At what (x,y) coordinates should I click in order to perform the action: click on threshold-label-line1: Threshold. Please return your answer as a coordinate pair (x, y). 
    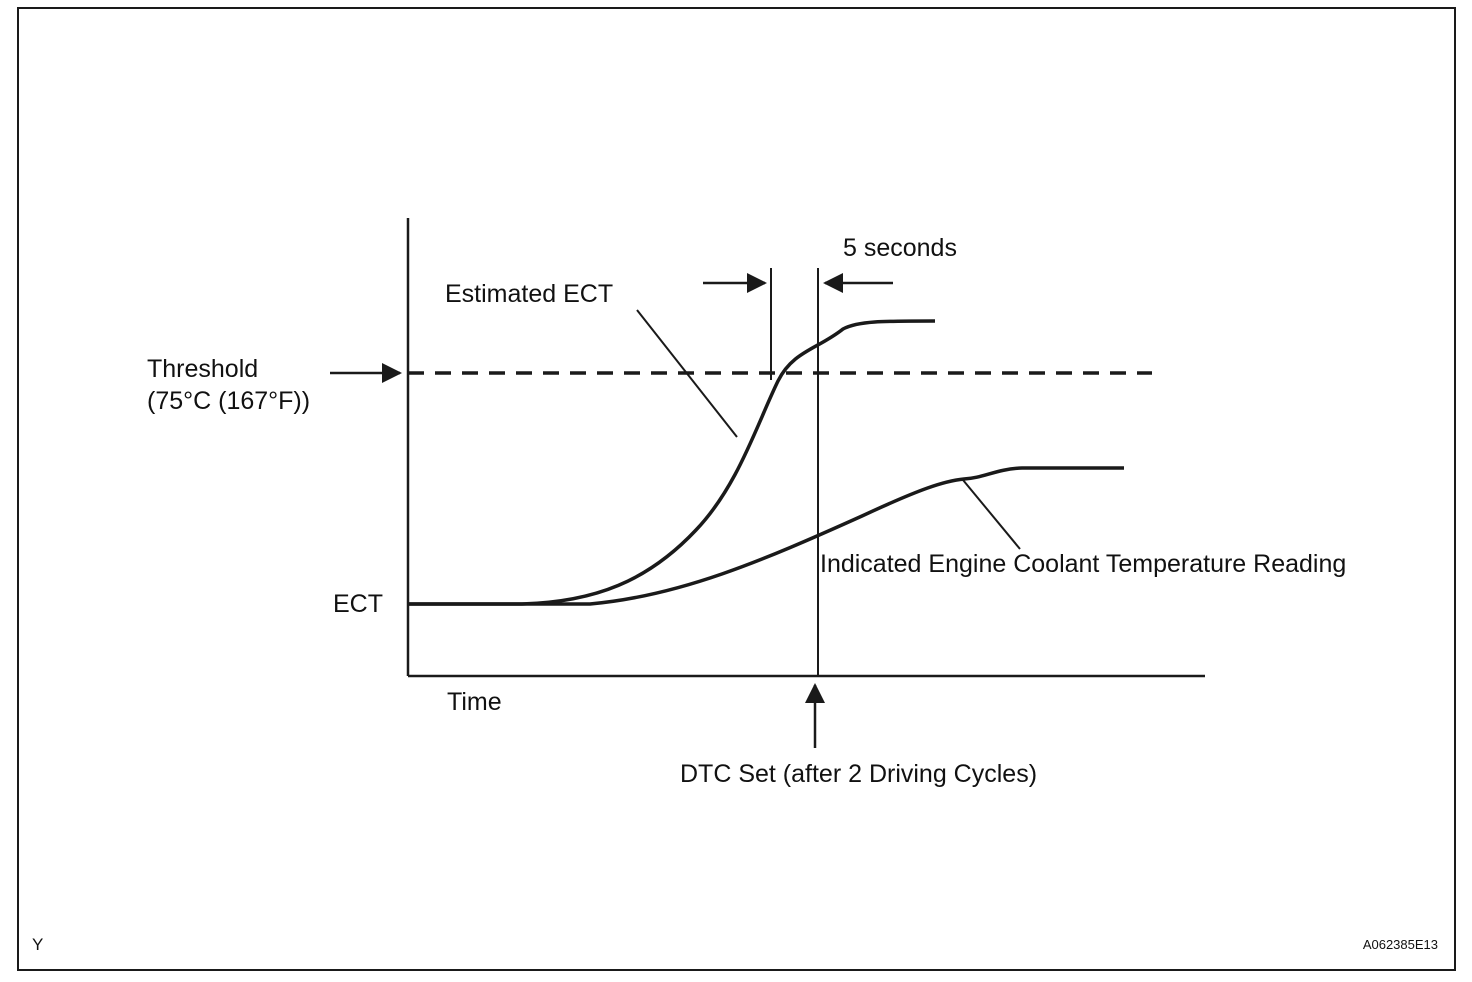
    Looking at the image, I should click on (202, 369).